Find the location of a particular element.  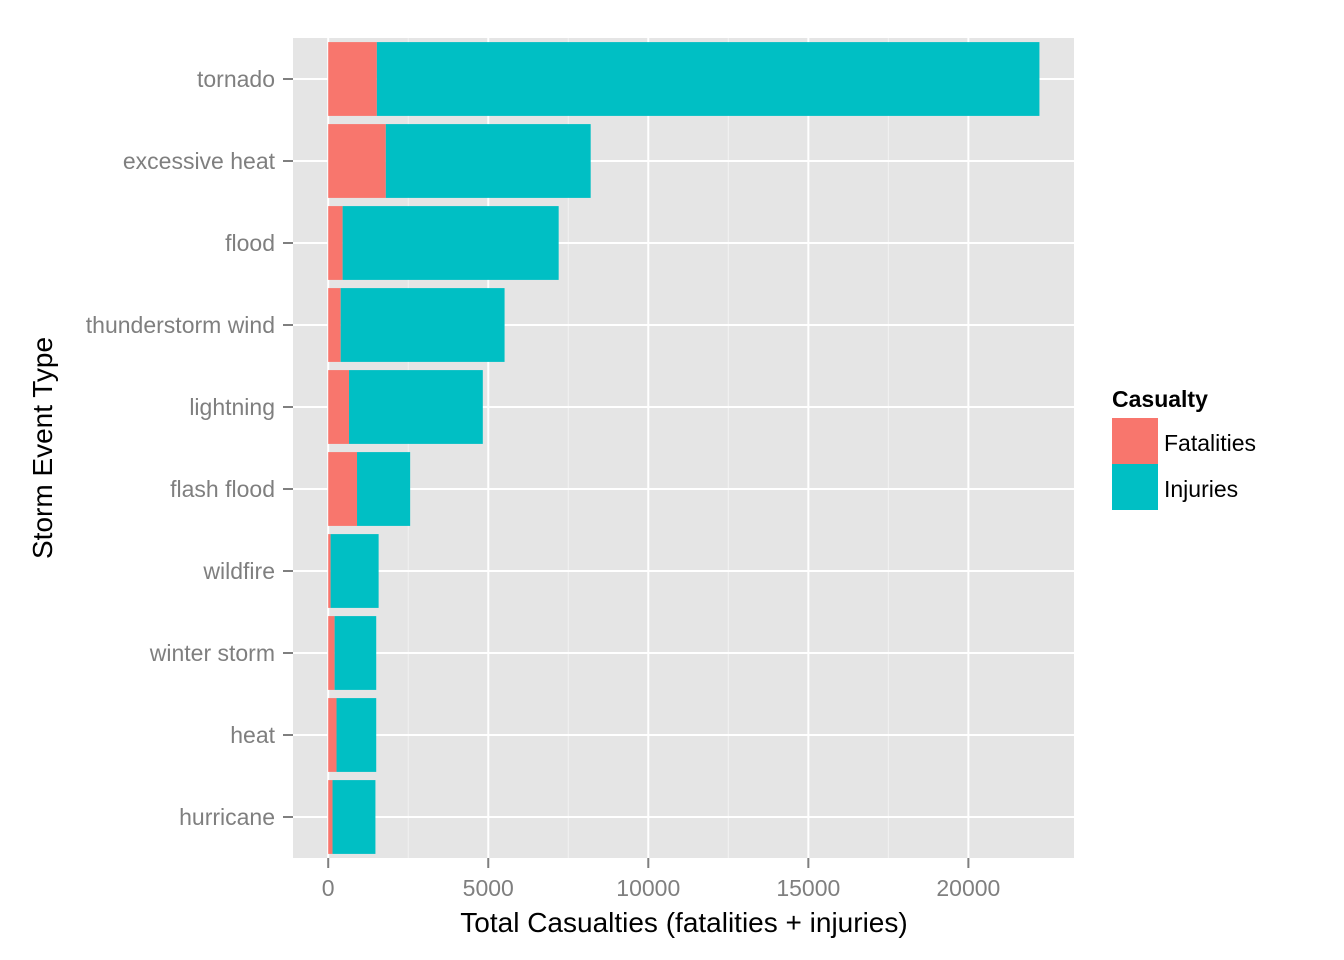

legend-label-injuries: Injuries is located at coordinates (1201, 489).